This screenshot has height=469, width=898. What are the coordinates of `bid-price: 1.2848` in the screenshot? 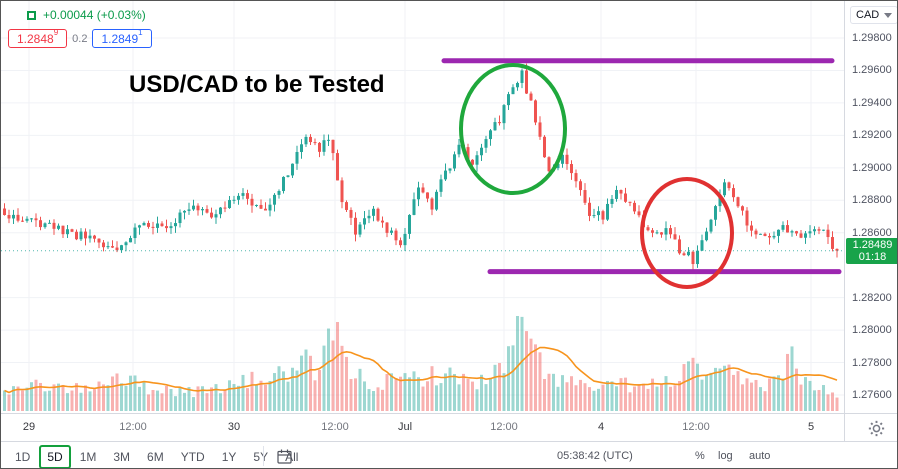 It's located at (35, 39).